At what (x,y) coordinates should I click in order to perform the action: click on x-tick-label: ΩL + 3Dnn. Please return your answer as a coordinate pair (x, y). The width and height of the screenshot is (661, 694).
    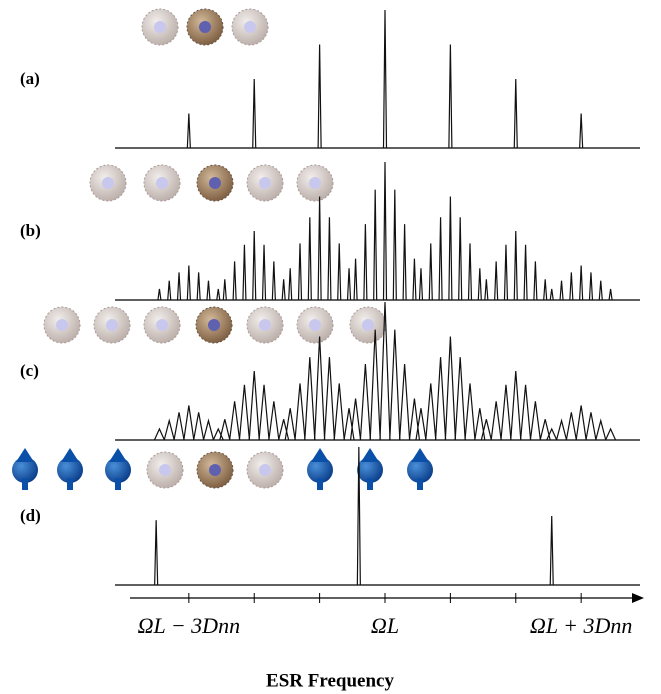
    Looking at the image, I should click on (581, 625).